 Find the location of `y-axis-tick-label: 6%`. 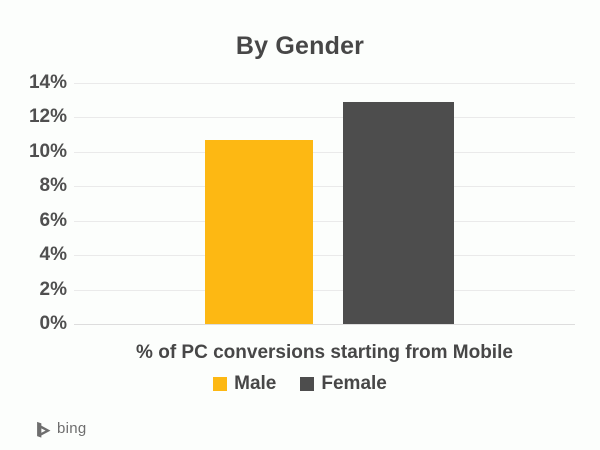

y-axis-tick-label: 6% is located at coordinates (53, 220).